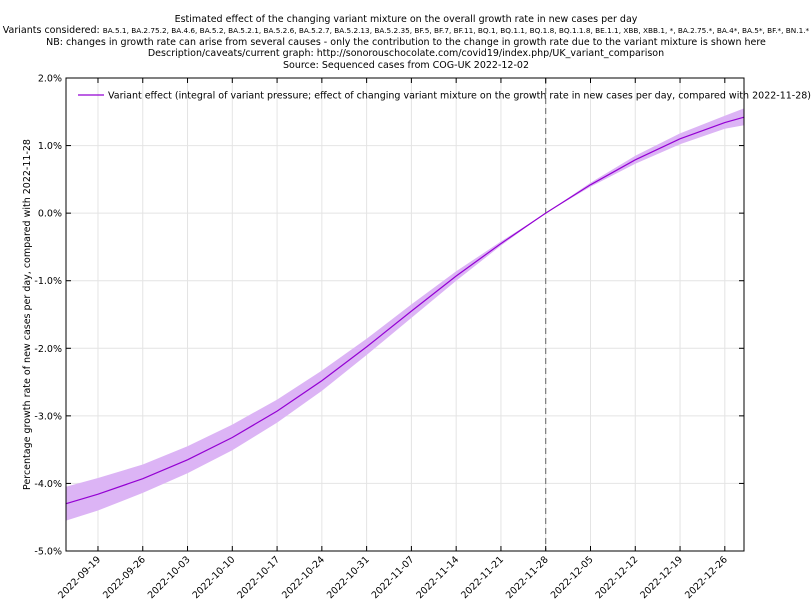 Image resolution: width=812 pixels, height=609 pixels. What do you see at coordinates (79, 577) in the screenshot?
I see `x-tick-label: 2022-09-19` at bounding box center [79, 577].